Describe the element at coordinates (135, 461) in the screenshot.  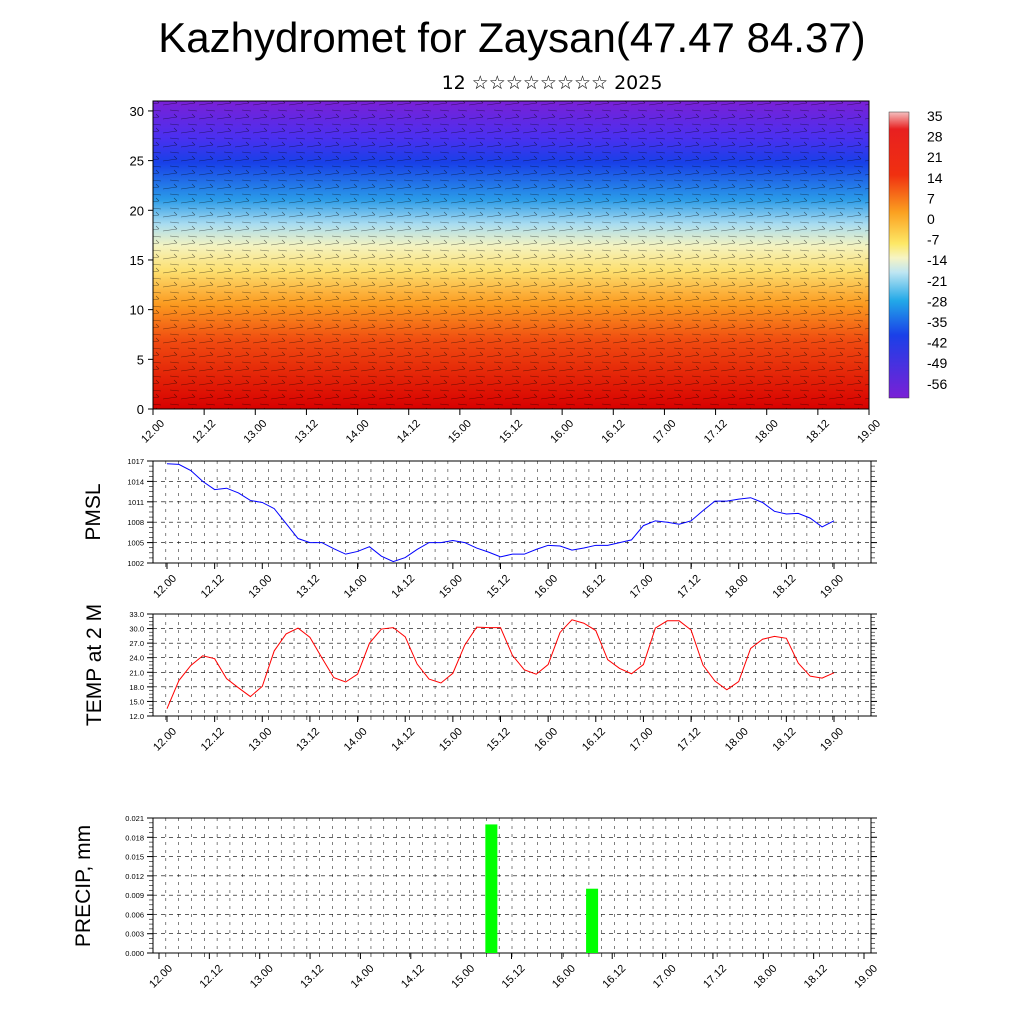
I see `y-tick-label: 1017` at that location.